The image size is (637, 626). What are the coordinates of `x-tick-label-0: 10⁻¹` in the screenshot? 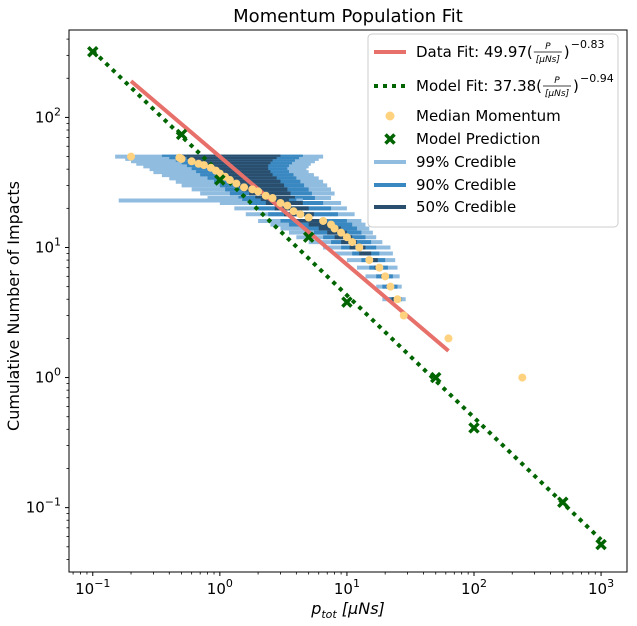 It's located at (92, 587).